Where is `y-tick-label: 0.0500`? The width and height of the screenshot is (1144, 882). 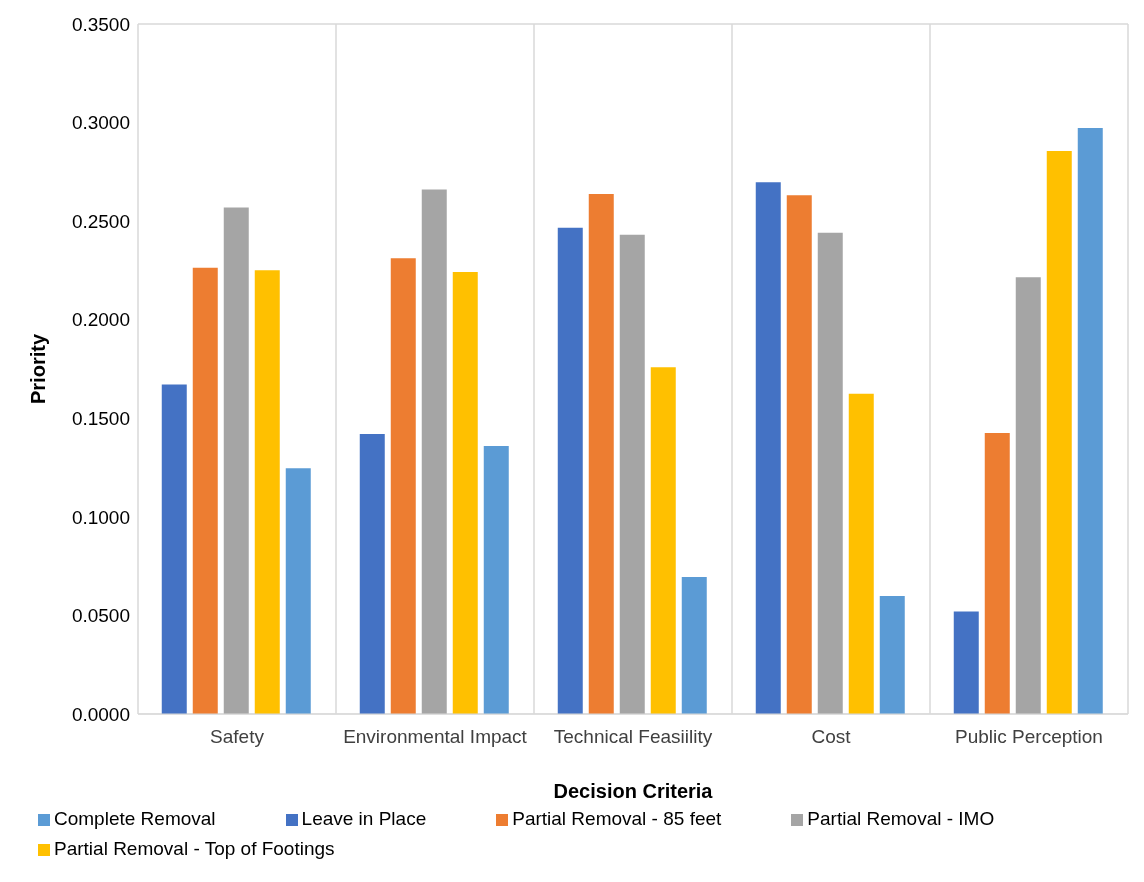 y-tick-label: 0.0500 is located at coordinates (100, 616).